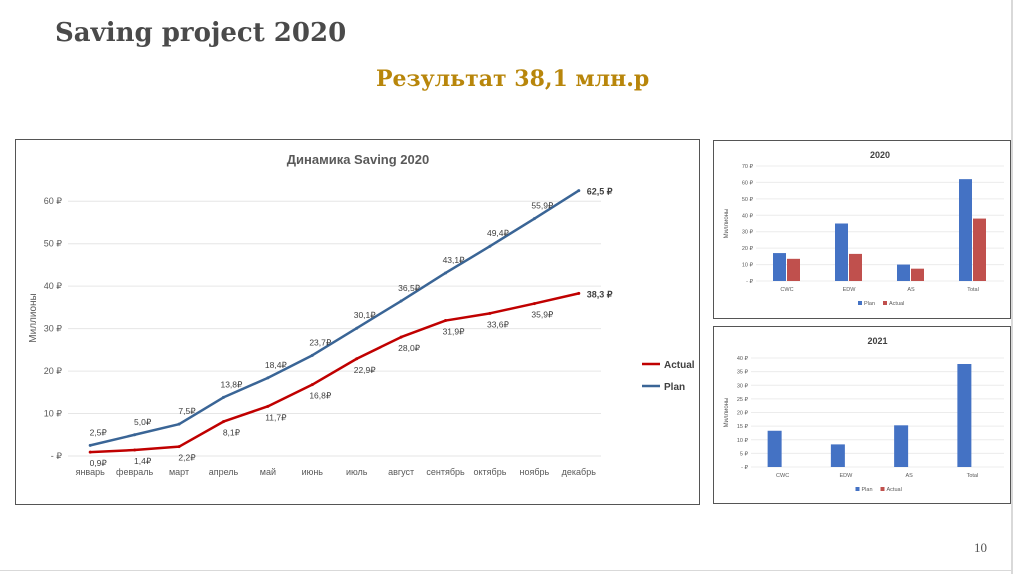 The height and width of the screenshot is (574, 1024). What do you see at coordinates (857, 489) in the screenshot?
I see `legend-swatch-plan` at bounding box center [857, 489].